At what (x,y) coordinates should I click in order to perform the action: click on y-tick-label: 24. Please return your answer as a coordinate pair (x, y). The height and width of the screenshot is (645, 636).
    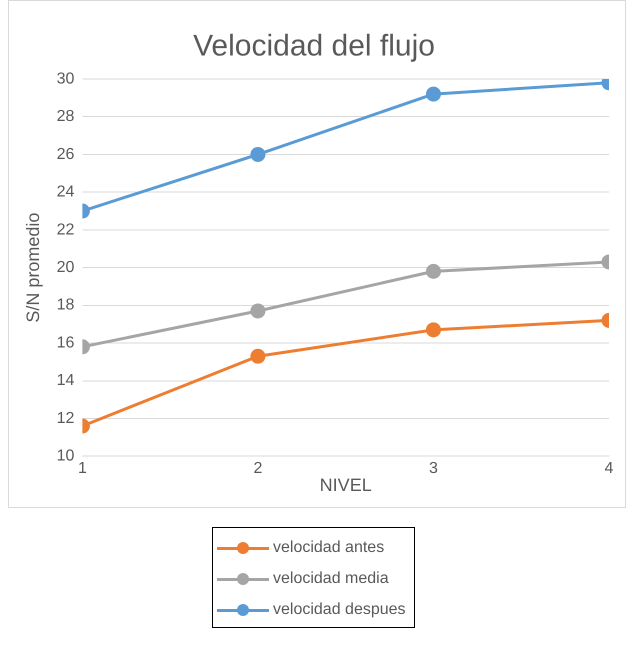
    Looking at the image, I should click on (65, 192).